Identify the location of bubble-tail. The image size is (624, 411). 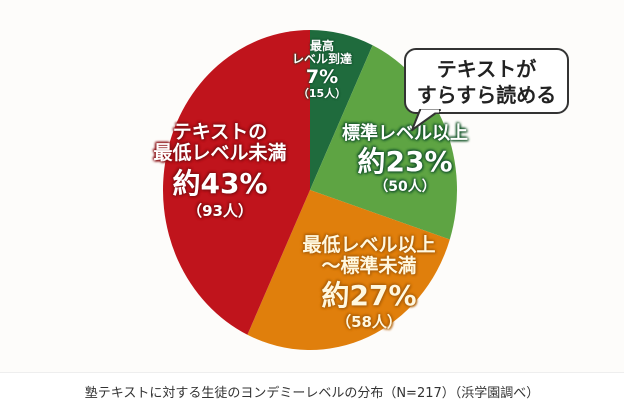
(426, 120).